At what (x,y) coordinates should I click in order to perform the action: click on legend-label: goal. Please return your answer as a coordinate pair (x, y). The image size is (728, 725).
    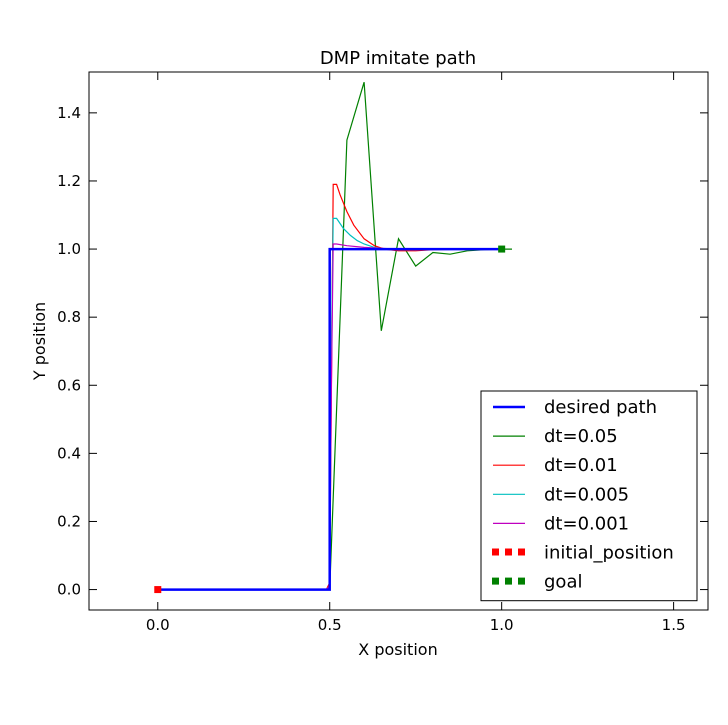
    Looking at the image, I should click on (563, 582).